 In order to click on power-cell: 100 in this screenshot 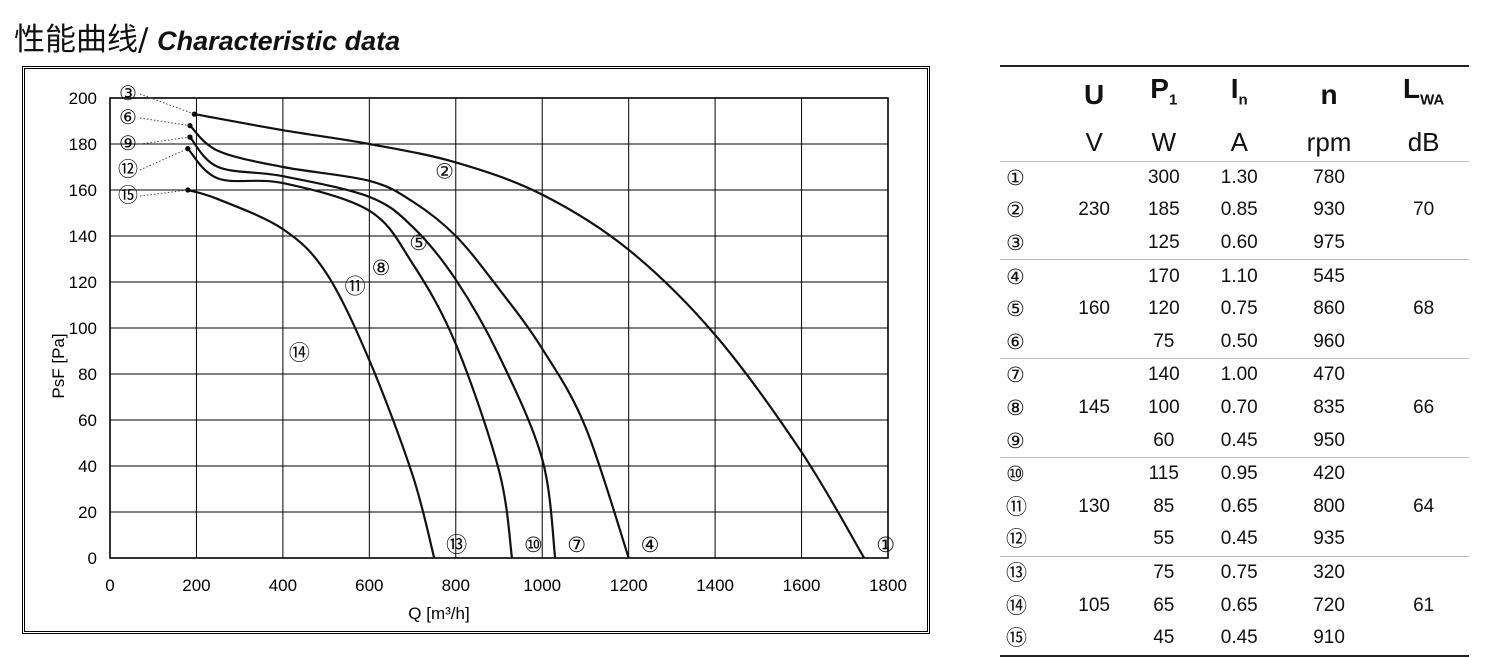, I will do `click(1163, 408)`.